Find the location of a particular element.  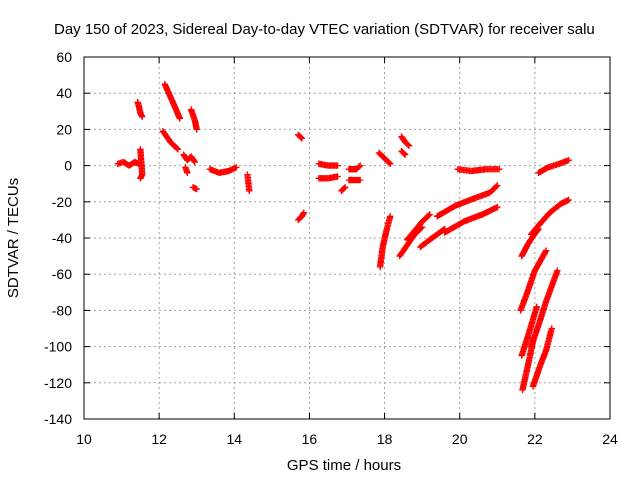

series-track-17.9b is located at coordinates (385, 242).